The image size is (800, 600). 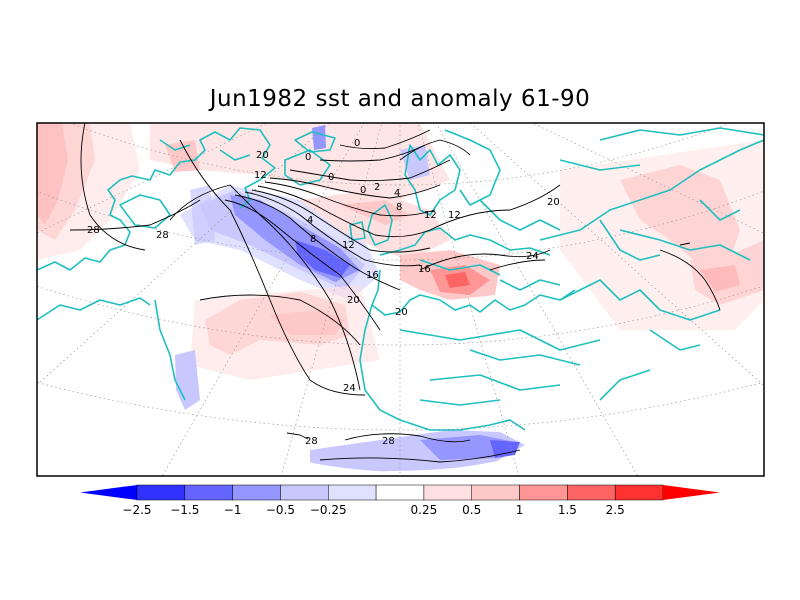 I want to click on colorbar-tick-label: 2.5, so click(x=615, y=510).